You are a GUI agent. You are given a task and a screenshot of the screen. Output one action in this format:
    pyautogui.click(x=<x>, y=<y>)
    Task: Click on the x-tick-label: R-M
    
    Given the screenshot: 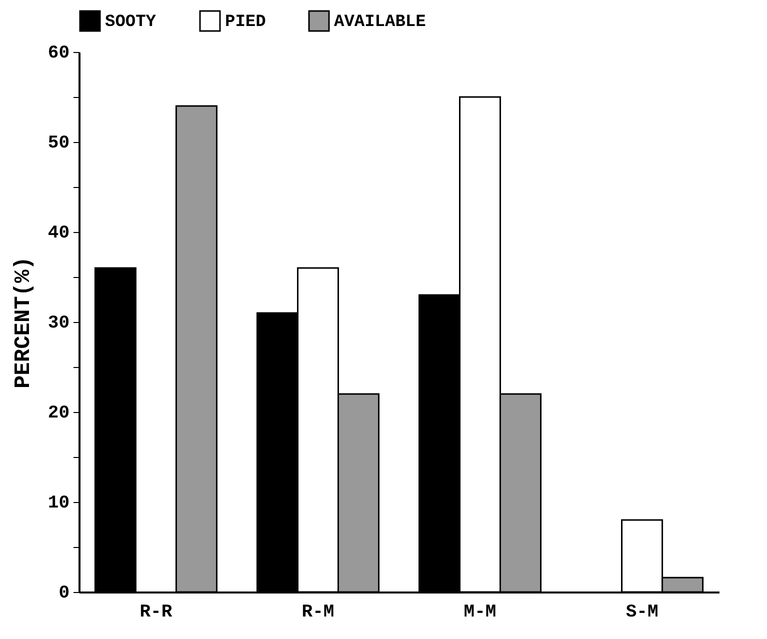 What is the action you would take?
    pyautogui.click(x=318, y=612)
    